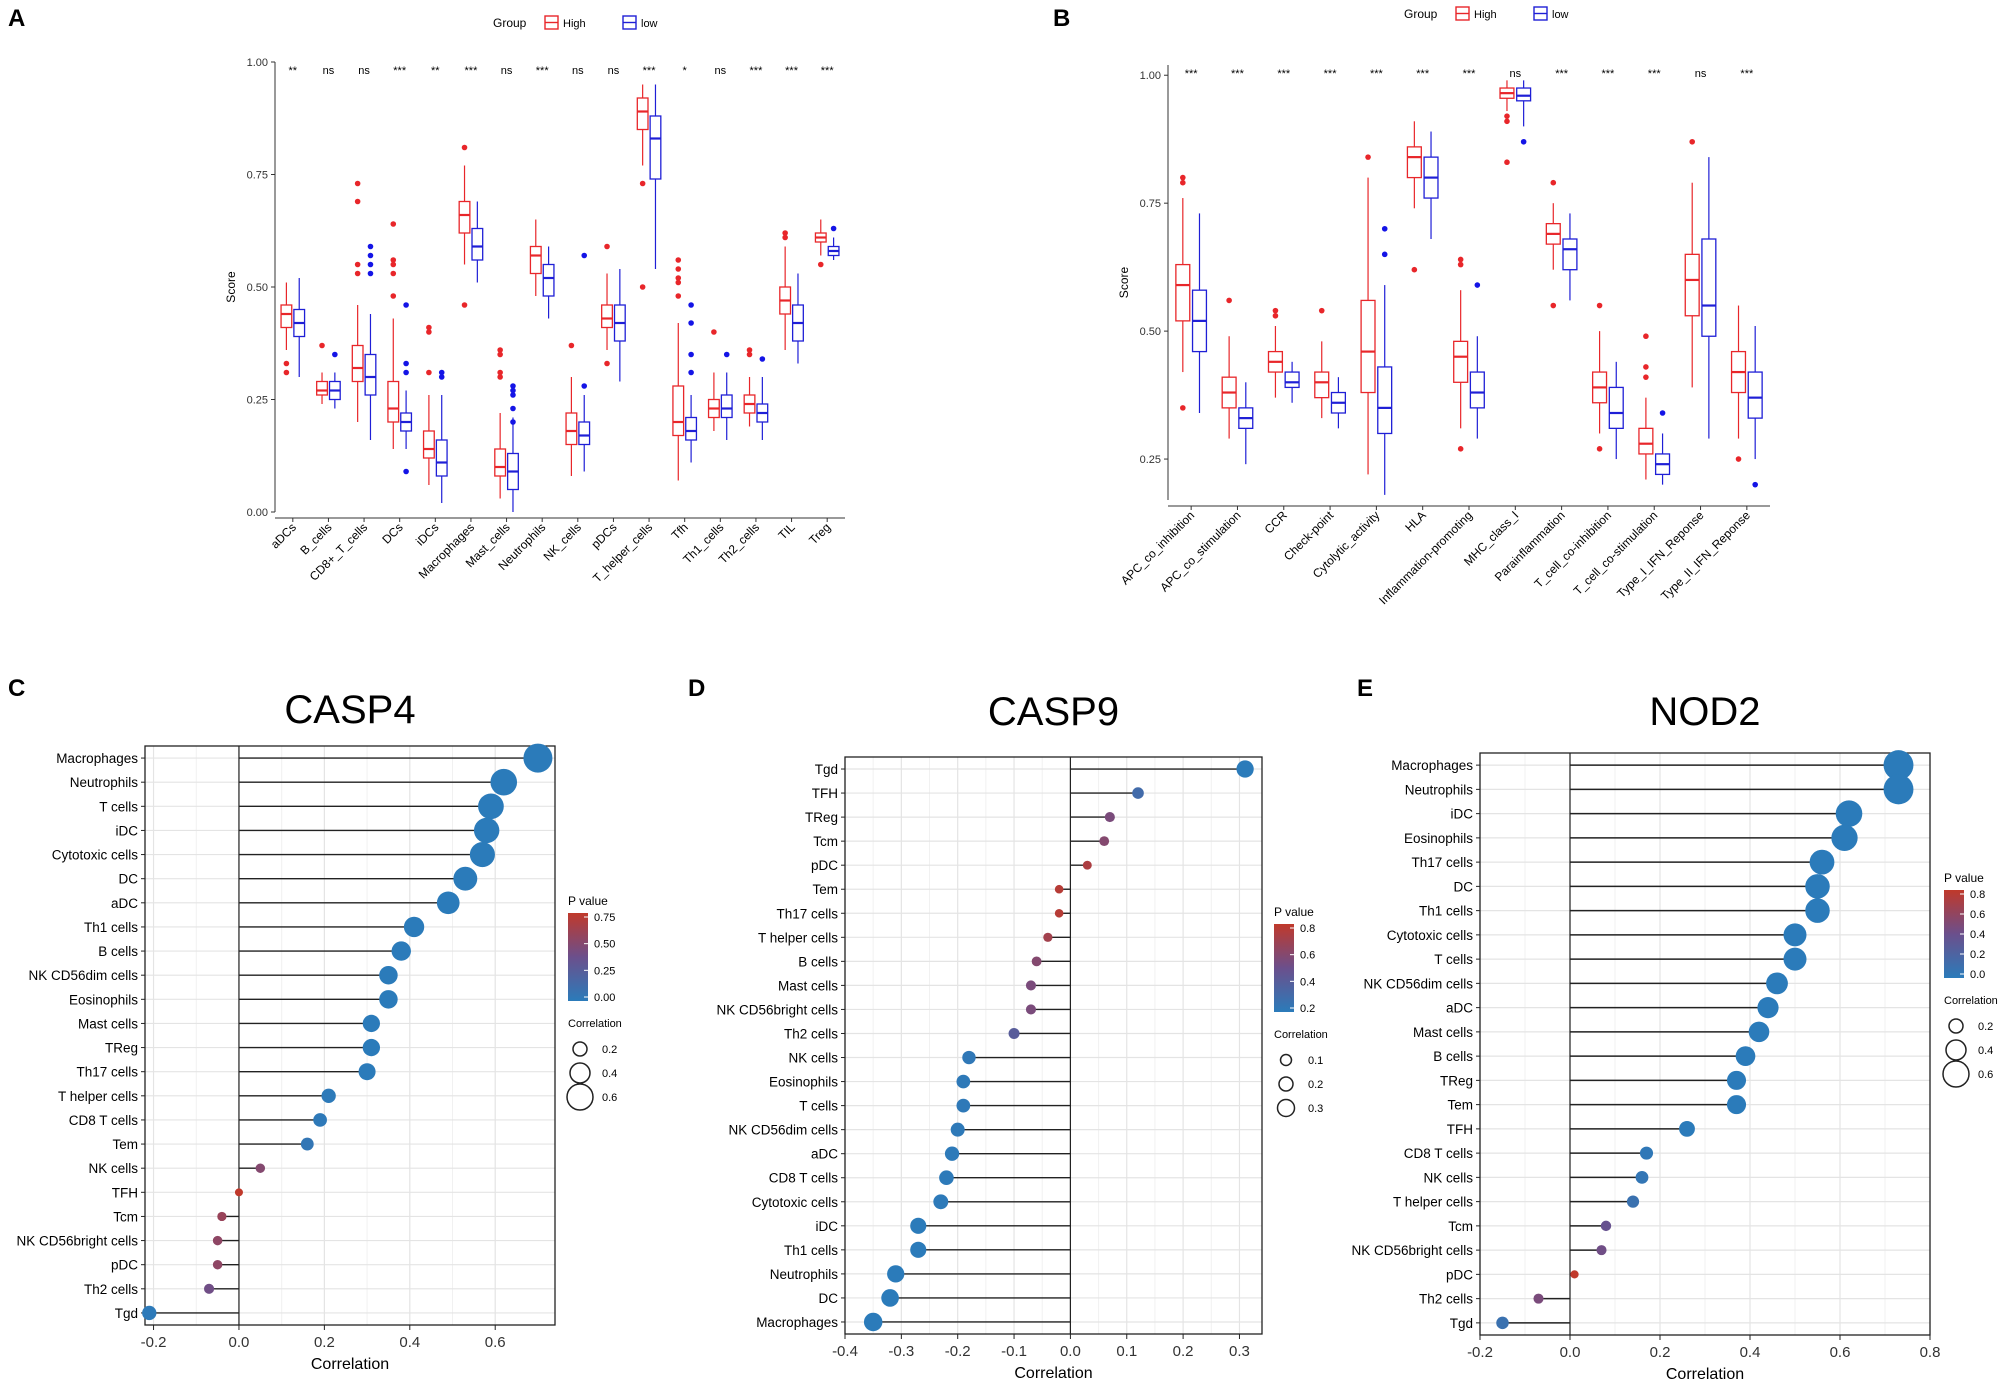 Image resolution: width=2008 pixels, height=1389 pixels. What do you see at coordinates (1736, 1105) in the screenshot?
I see `point-tem` at bounding box center [1736, 1105].